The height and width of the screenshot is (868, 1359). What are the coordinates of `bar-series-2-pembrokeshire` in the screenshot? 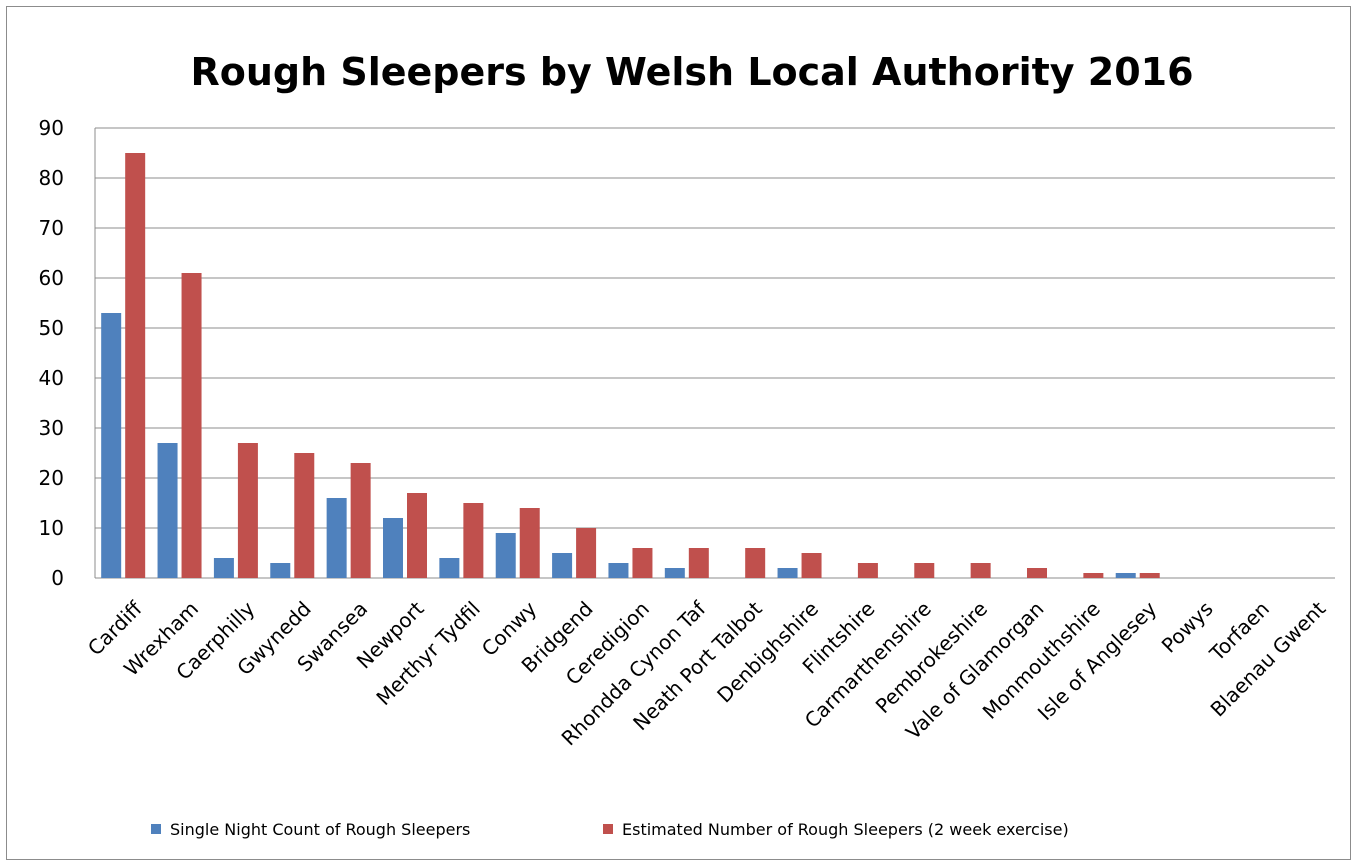 It's located at (980, 570).